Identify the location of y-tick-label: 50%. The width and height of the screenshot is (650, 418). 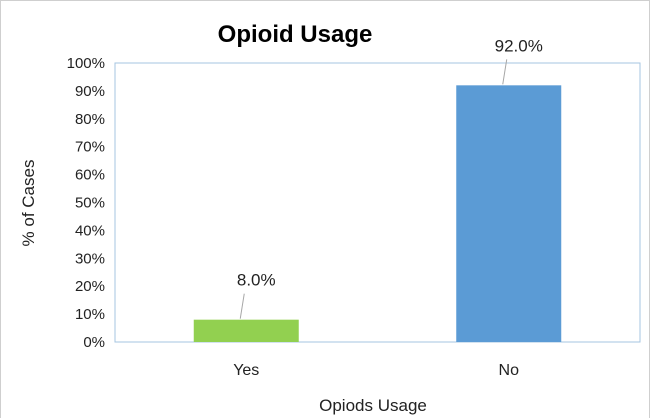
(90, 203).